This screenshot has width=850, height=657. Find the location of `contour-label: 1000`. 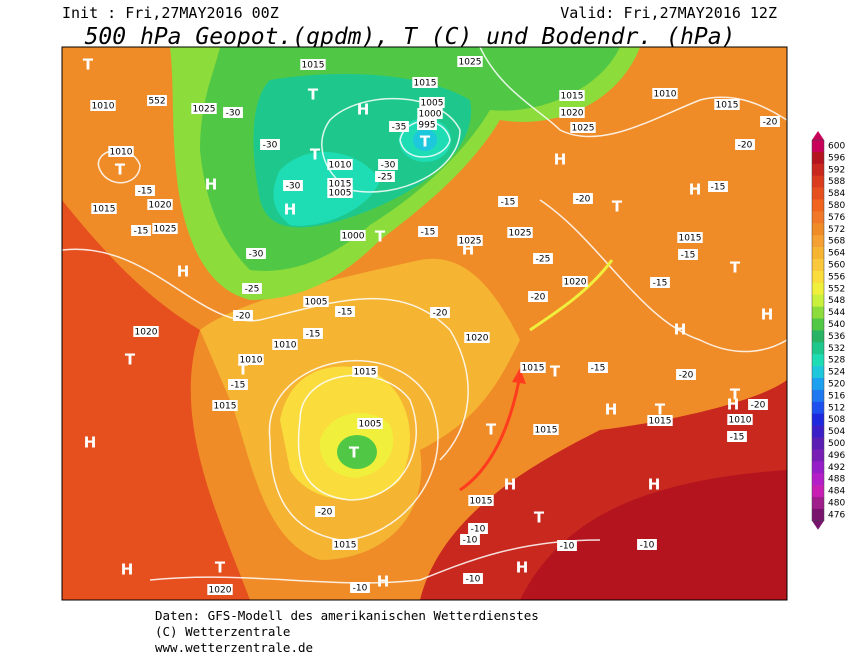

contour-label: 1000 is located at coordinates (430, 115).